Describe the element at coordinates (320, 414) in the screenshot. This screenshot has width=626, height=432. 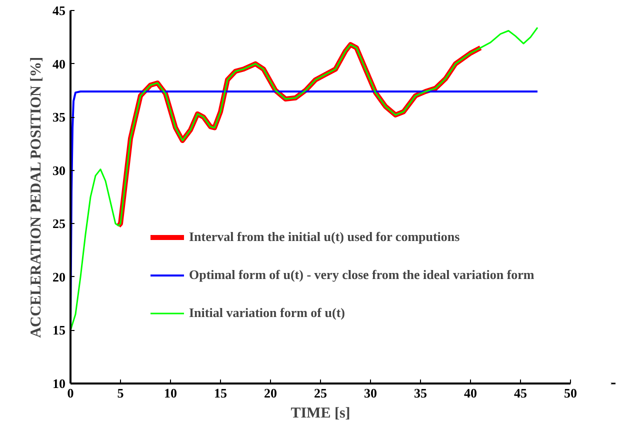
I see `x-axis-title: TIME [s]` at that location.